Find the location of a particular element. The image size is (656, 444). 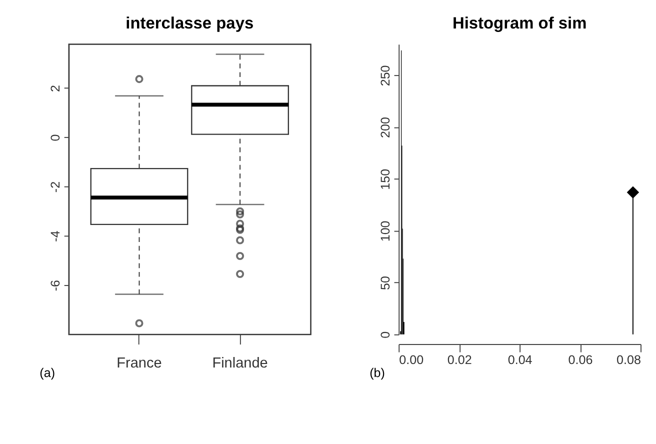

x-tick-label: 0.04 is located at coordinates (520, 359).